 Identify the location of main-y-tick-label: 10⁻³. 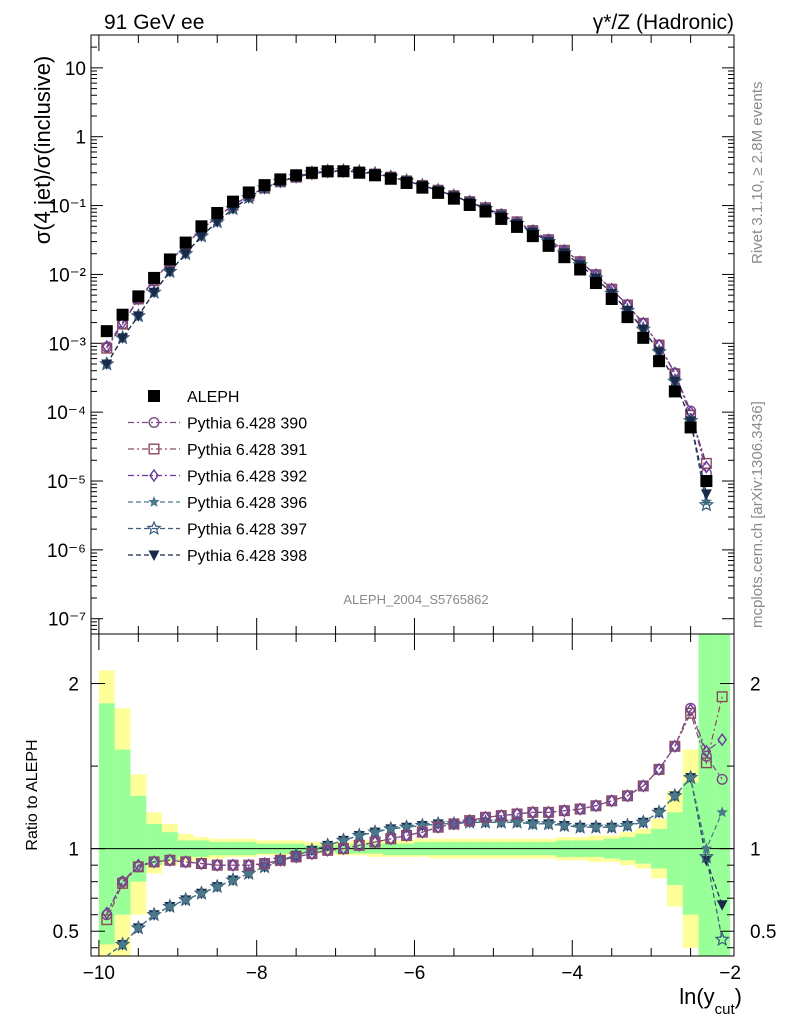
(68, 344).